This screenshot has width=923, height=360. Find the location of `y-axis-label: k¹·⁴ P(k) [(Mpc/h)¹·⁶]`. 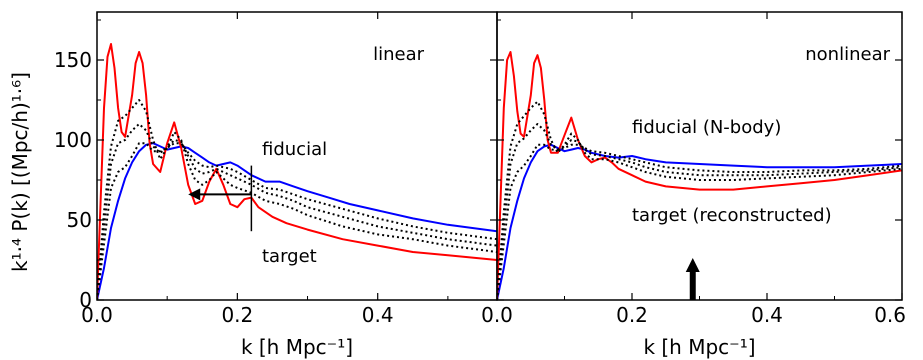

y-axis-label: k¹·⁴ P(k) [(Mpc/h)¹·⁶] is located at coordinates (20, 172).